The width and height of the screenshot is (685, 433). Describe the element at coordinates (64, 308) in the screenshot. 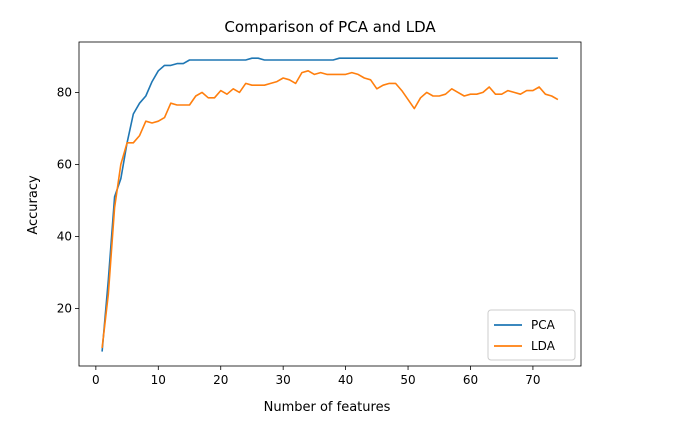

I see `y-tick-label: 20` at that location.